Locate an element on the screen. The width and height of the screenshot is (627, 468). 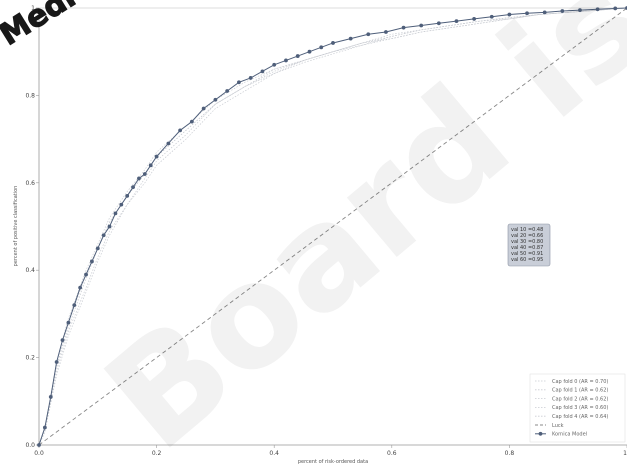
x-tick-label: 0.6 is located at coordinates (392, 453).